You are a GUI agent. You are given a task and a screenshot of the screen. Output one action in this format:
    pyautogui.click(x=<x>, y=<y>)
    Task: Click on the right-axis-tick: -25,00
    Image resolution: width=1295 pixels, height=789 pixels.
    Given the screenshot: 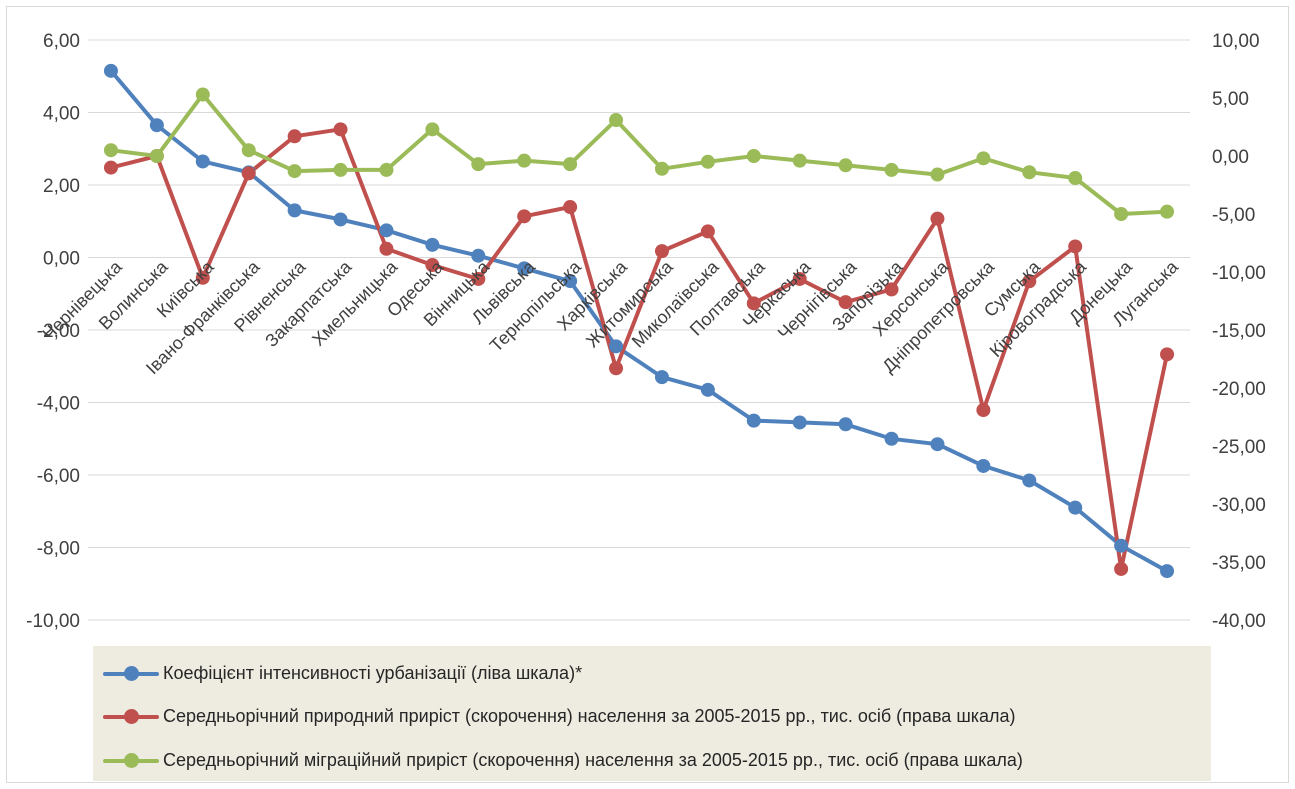 What is the action you would take?
    pyautogui.click(x=1239, y=447)
    